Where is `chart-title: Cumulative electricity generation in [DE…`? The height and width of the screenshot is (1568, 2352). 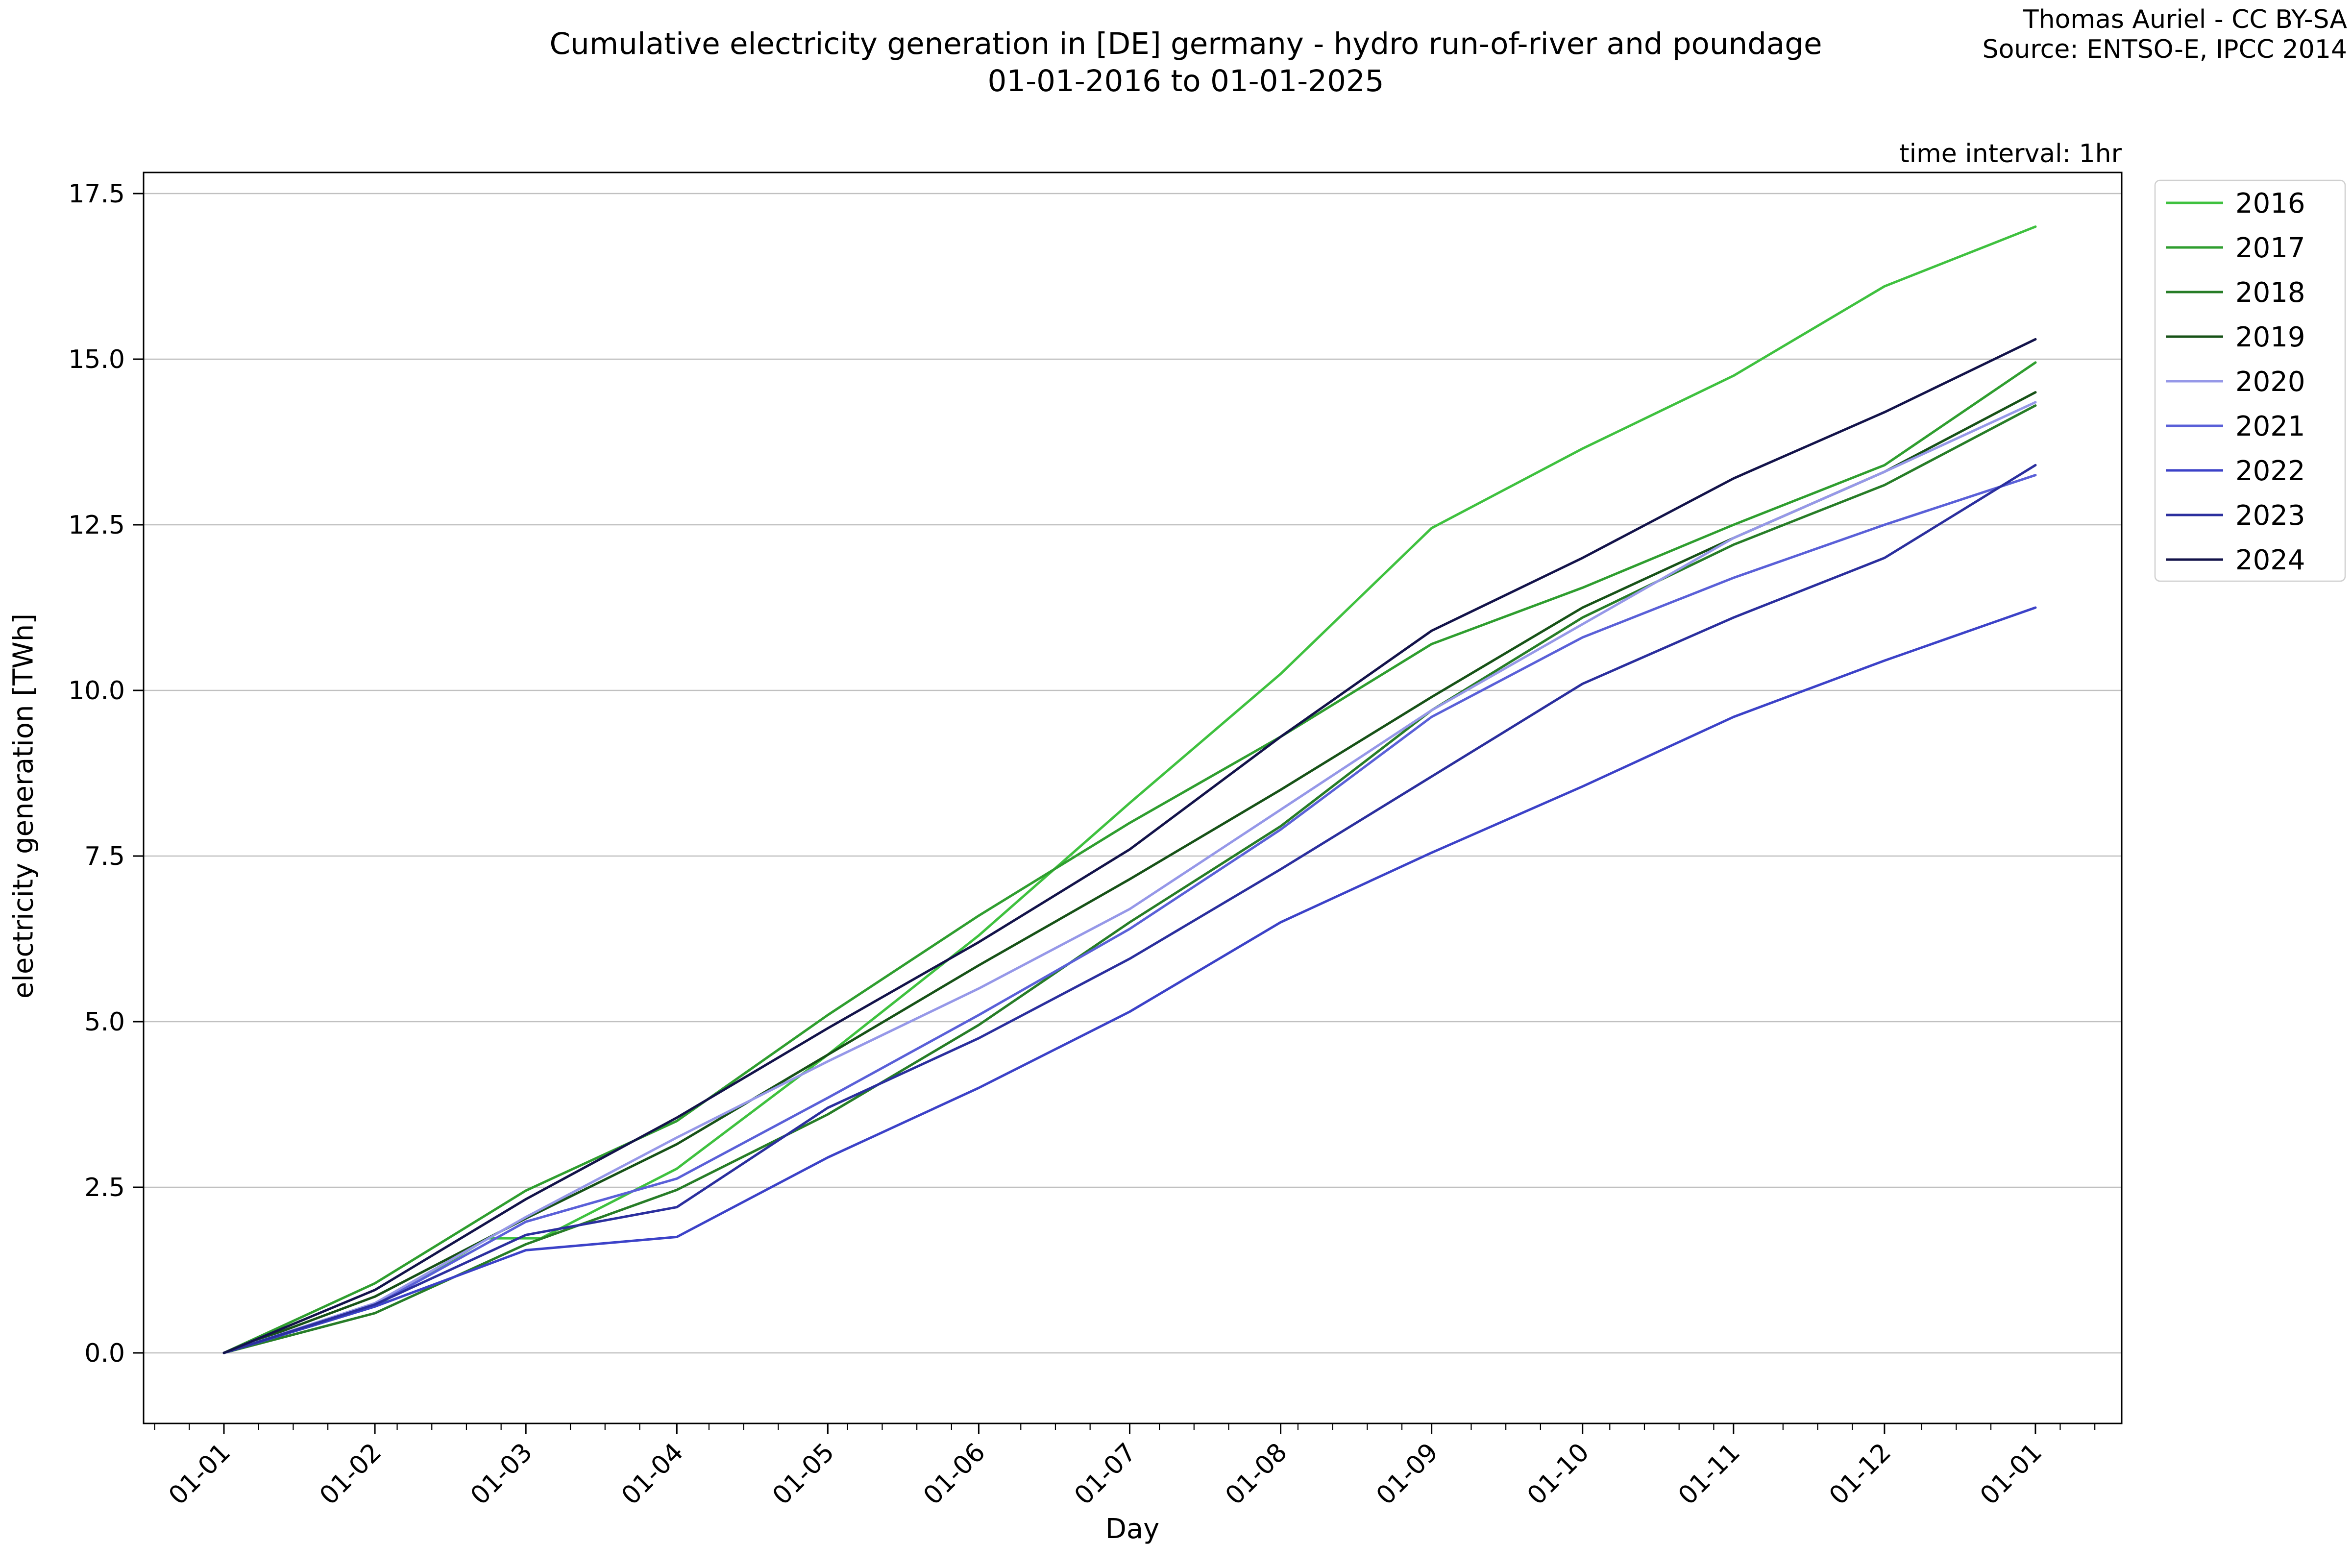 chart-title: Cumulative electricity generation in [DE… is located at coordinates (1185, 62).